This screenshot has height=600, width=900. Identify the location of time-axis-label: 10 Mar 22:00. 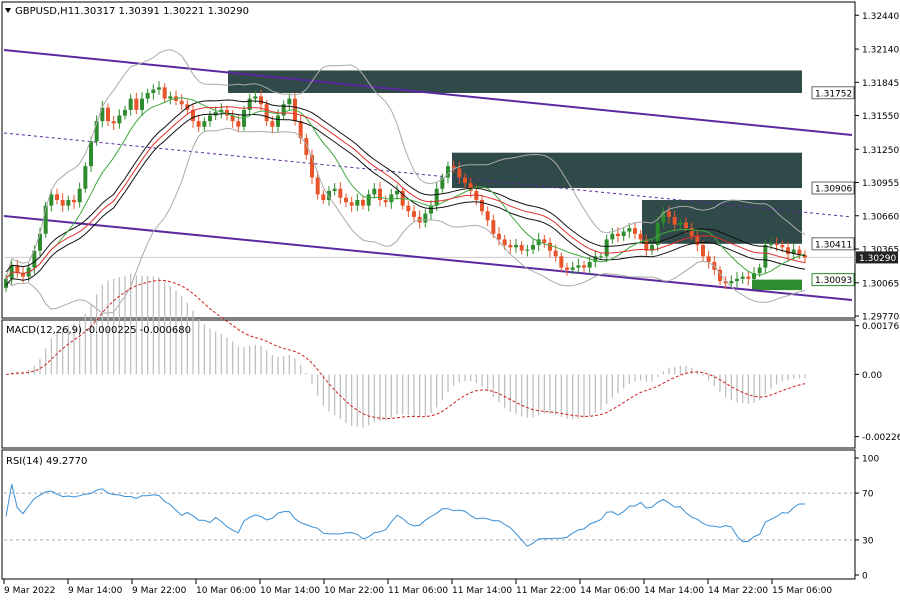
(354, 591).